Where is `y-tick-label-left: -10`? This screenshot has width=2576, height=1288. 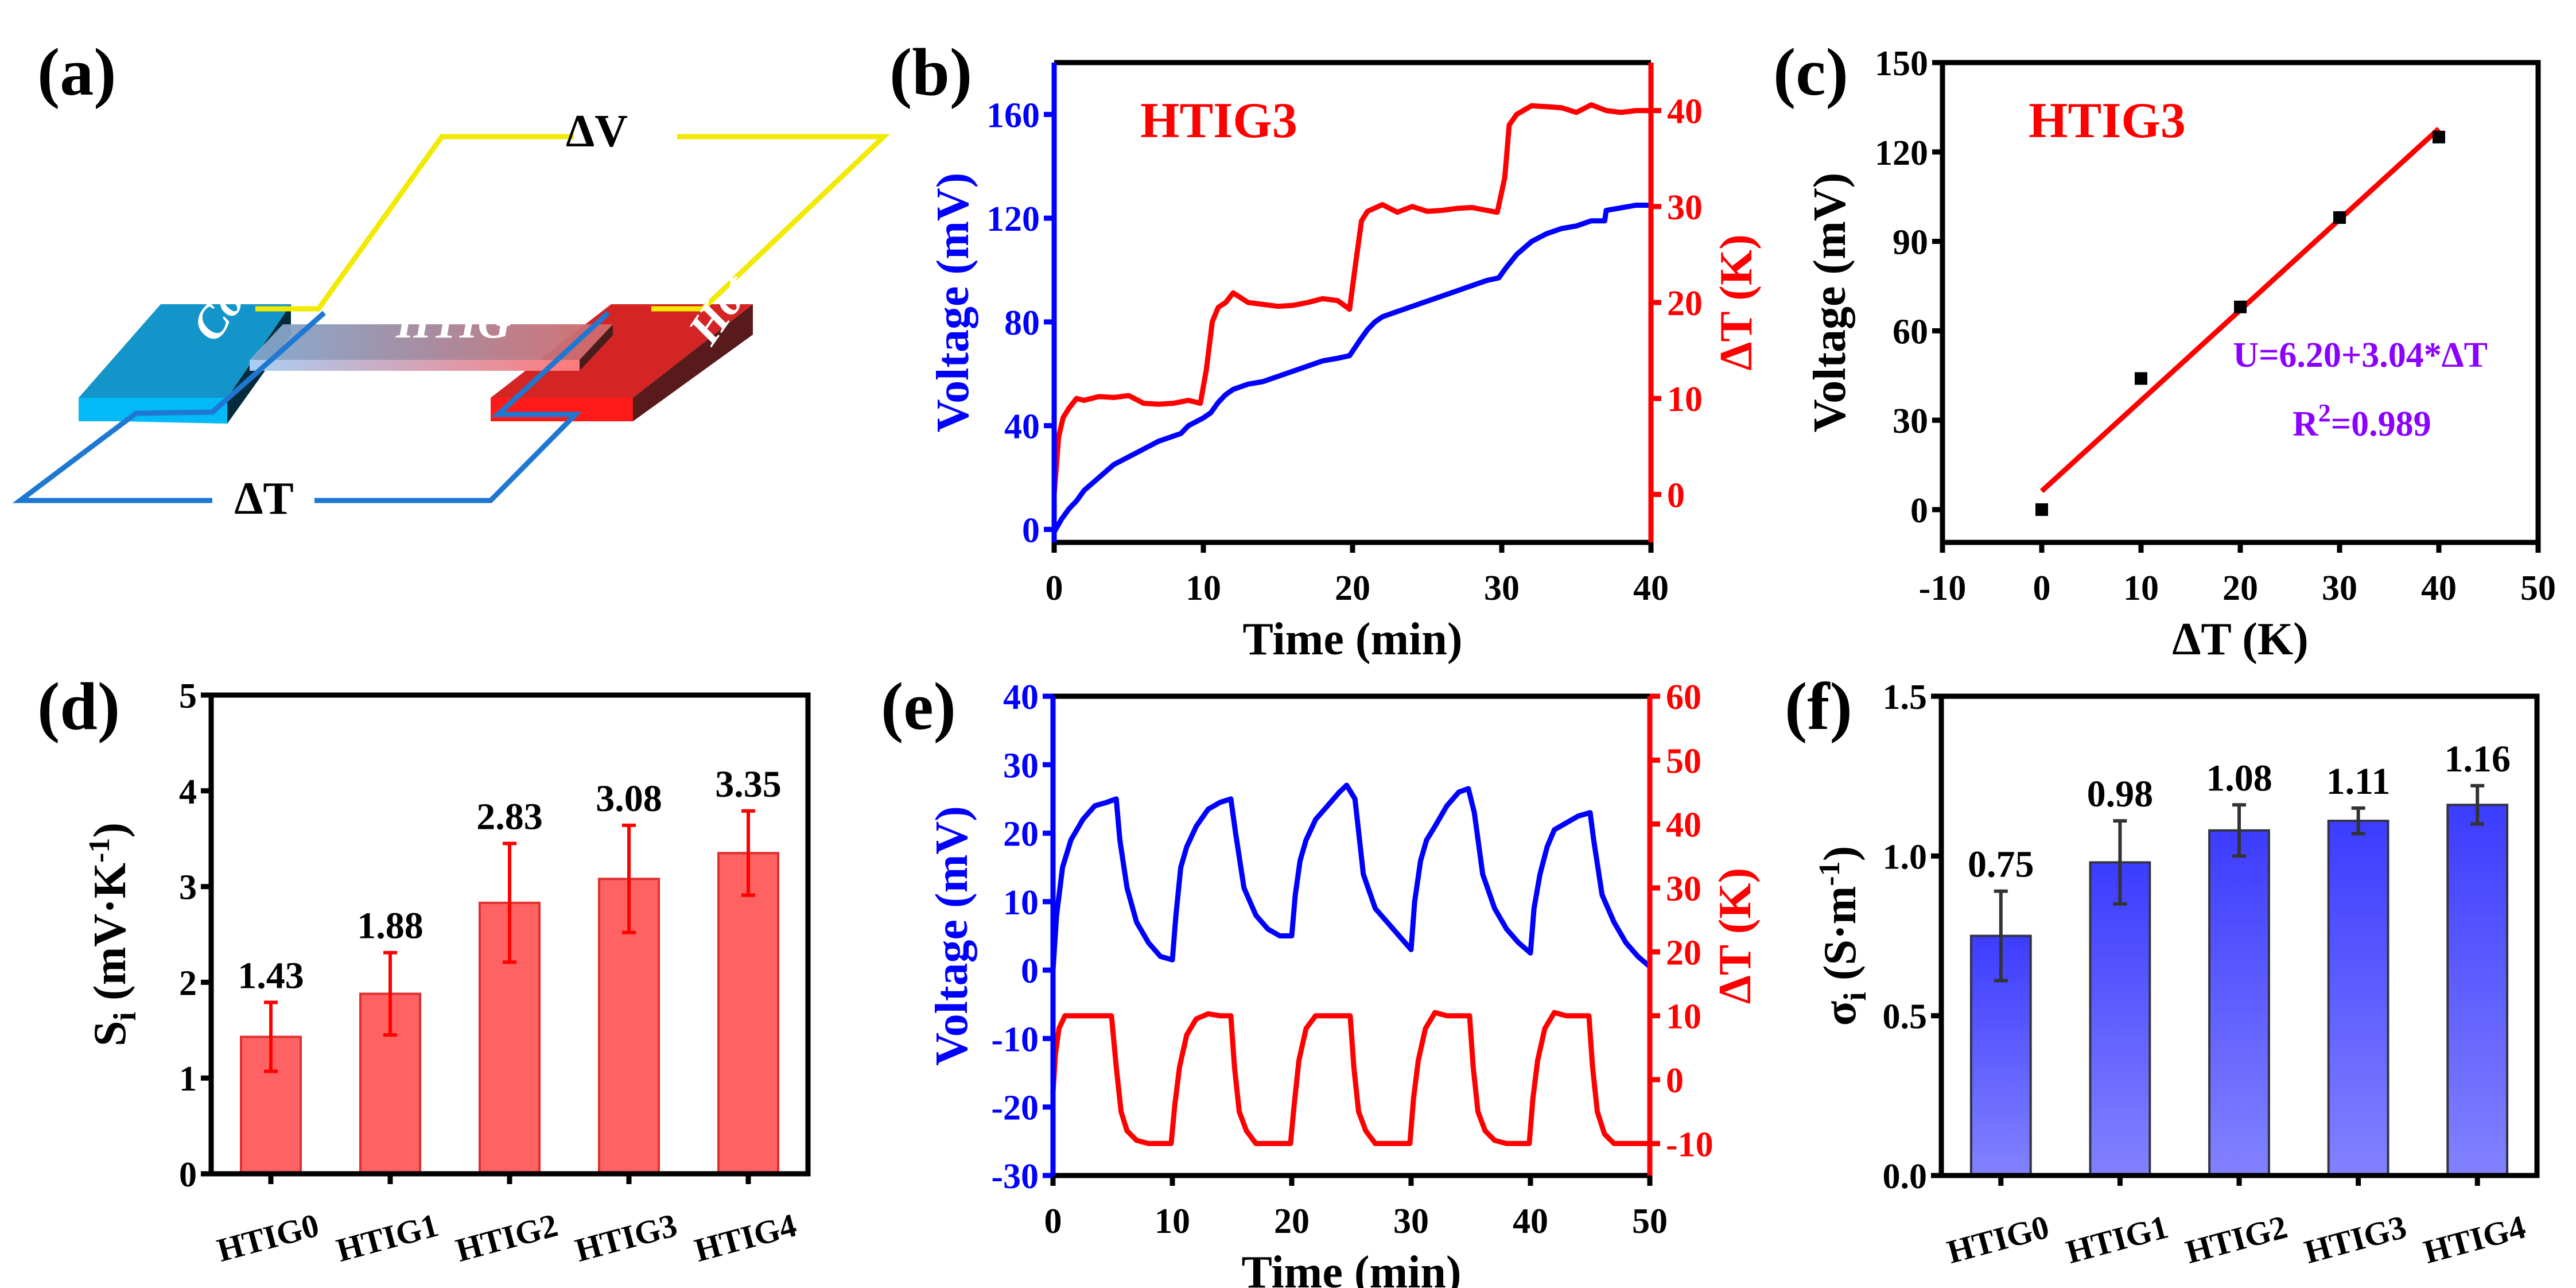
y-tick-label-left: -10 is located at coordinates (1015, 1039).